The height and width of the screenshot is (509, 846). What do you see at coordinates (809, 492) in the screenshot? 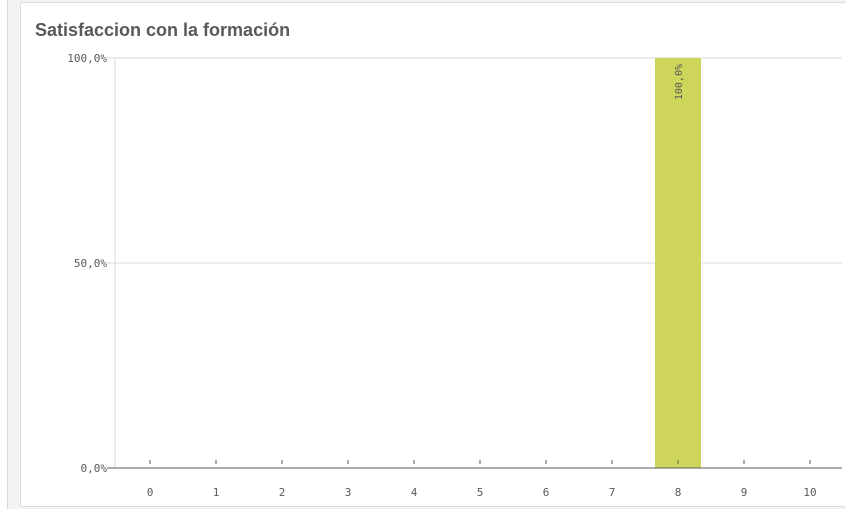
I see `x-tick-label: 10` at bounding box center [809, 492].